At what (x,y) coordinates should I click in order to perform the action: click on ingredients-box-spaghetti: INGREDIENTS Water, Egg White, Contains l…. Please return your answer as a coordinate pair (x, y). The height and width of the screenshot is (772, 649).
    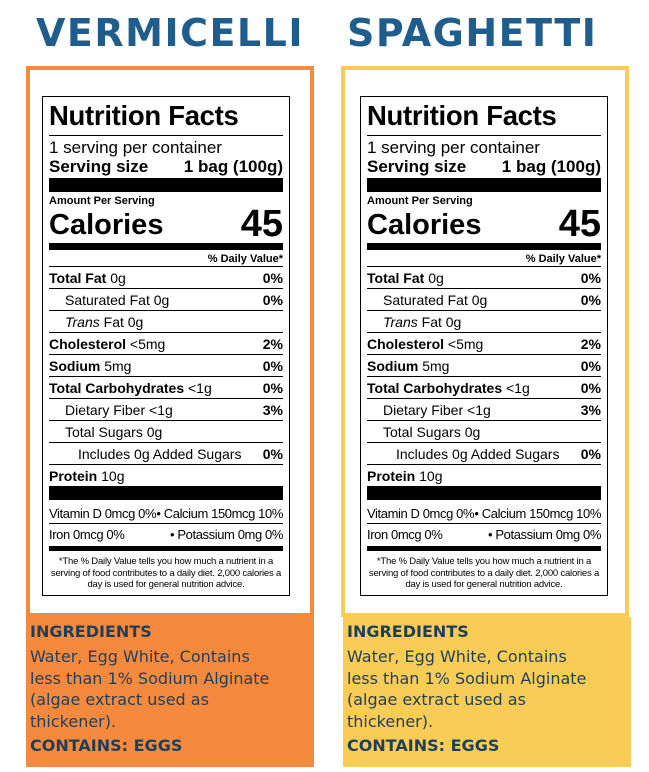
    Looking at the image, I should click on (487, 692).